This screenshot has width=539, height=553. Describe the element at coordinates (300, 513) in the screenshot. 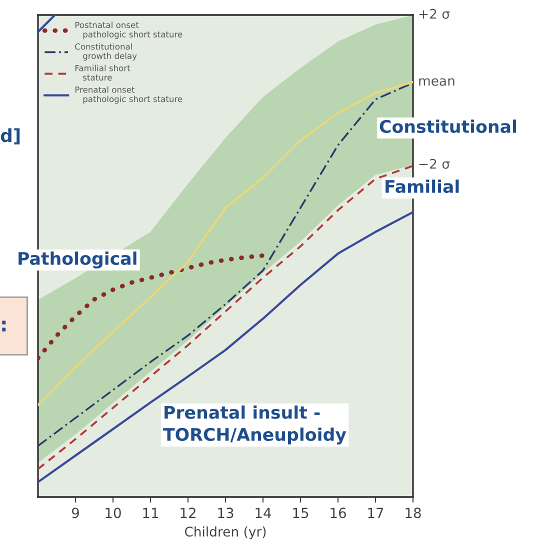

I see `x-tick-label: 15` at that location.